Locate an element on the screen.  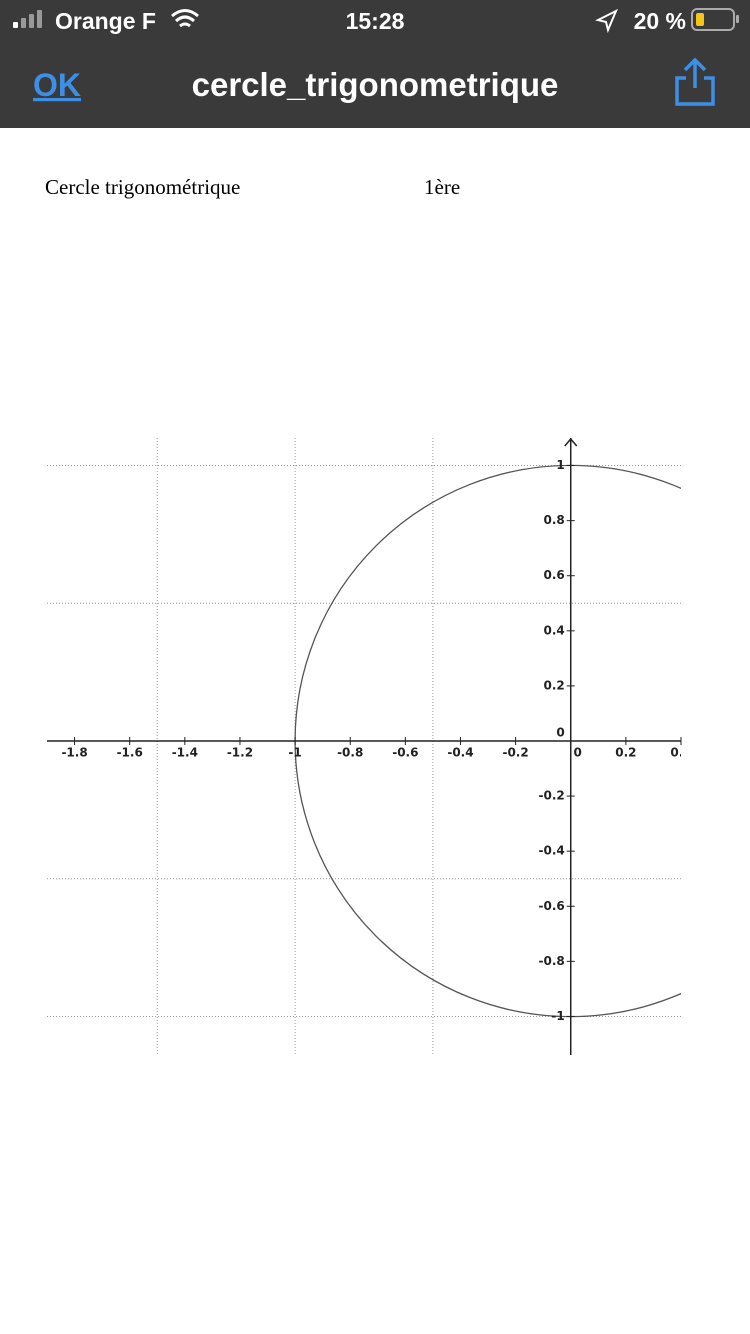
x-tick-label: -1.6 is located at coordinates (130, 752).